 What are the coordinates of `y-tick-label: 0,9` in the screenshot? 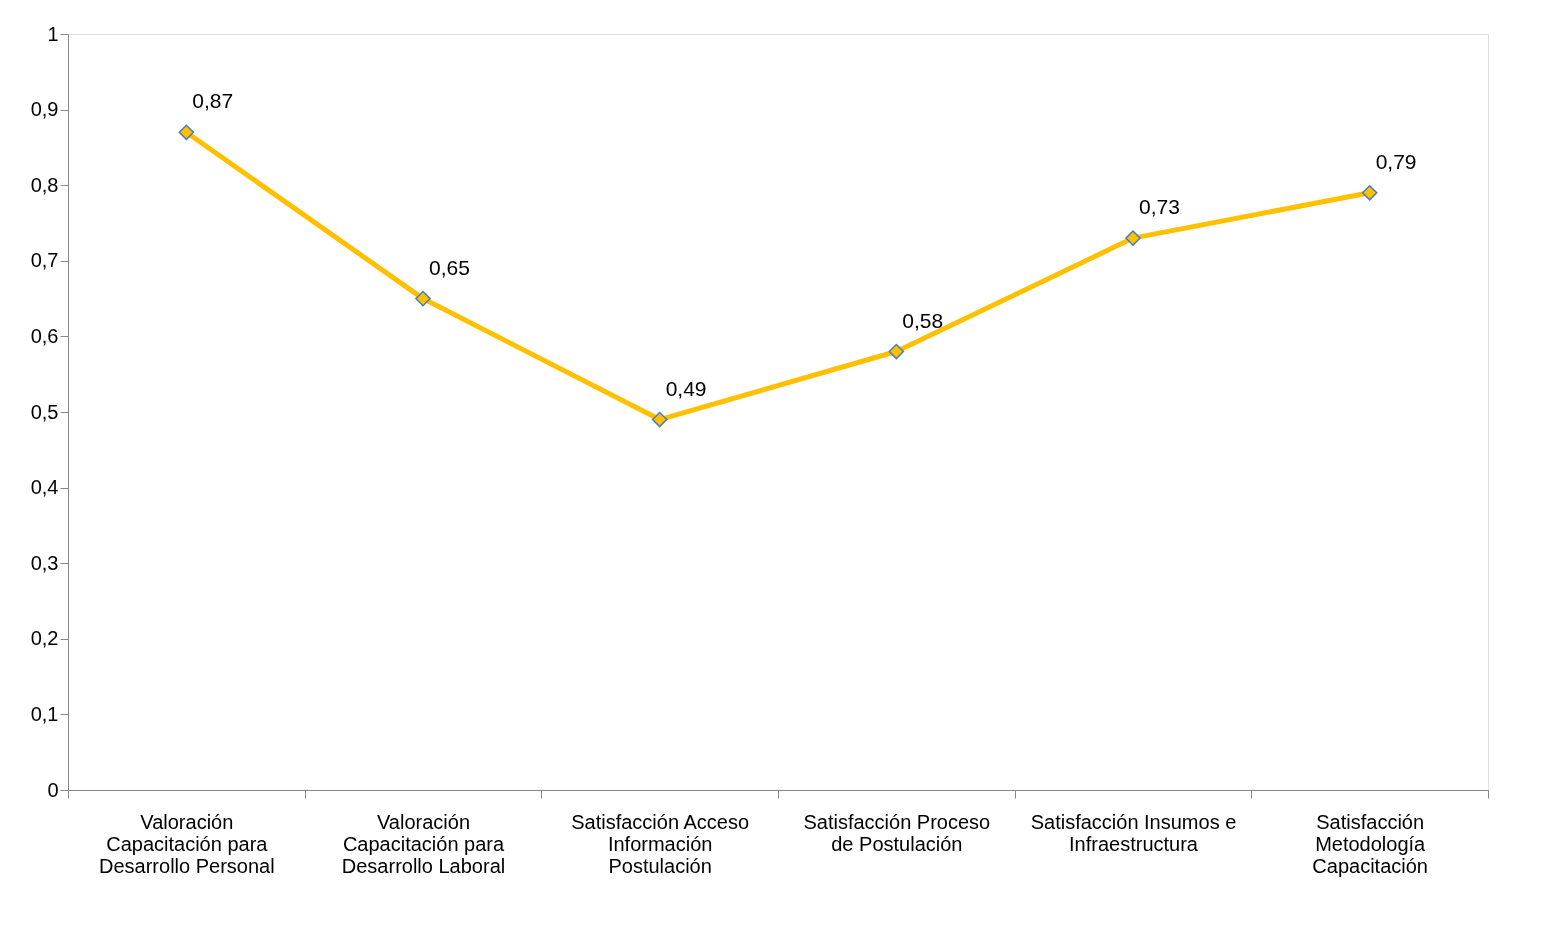 It's located at (44, 109).